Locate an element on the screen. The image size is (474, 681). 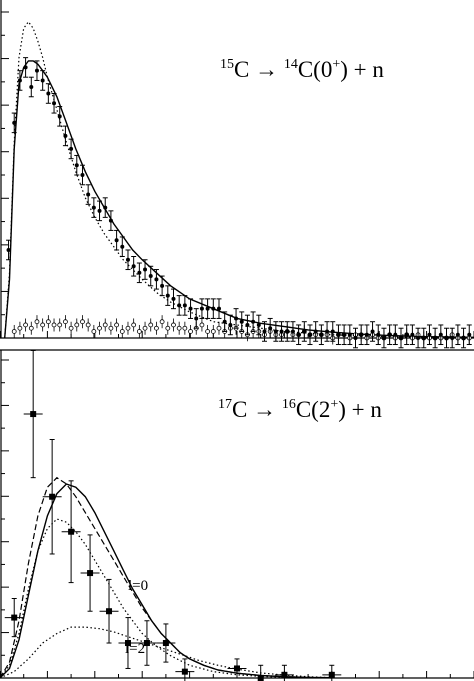
curve-label-l0: l=0 is located at coordinates (138, 586).